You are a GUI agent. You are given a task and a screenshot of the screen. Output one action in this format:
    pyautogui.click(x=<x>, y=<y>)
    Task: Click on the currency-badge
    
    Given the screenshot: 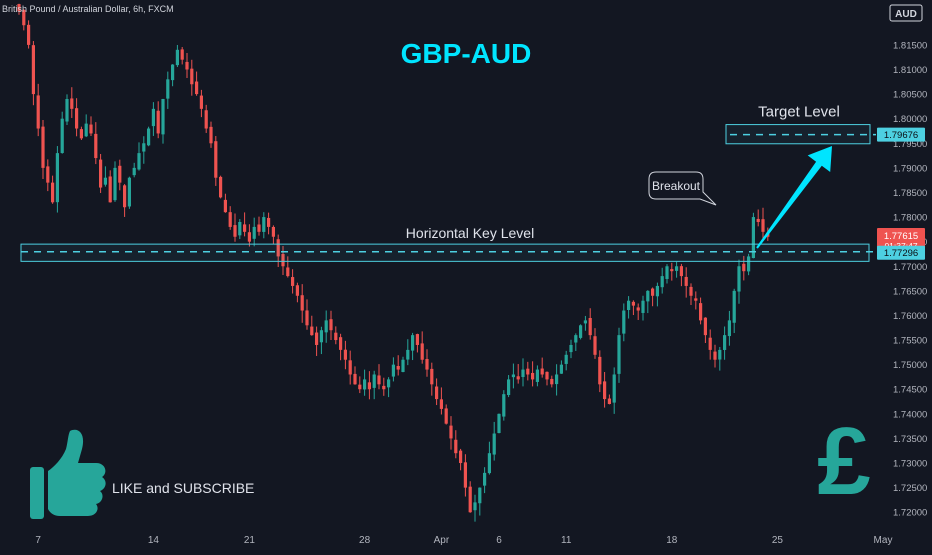 What is the action you would take?
    pyautogui.click(x=906, y=13)
    